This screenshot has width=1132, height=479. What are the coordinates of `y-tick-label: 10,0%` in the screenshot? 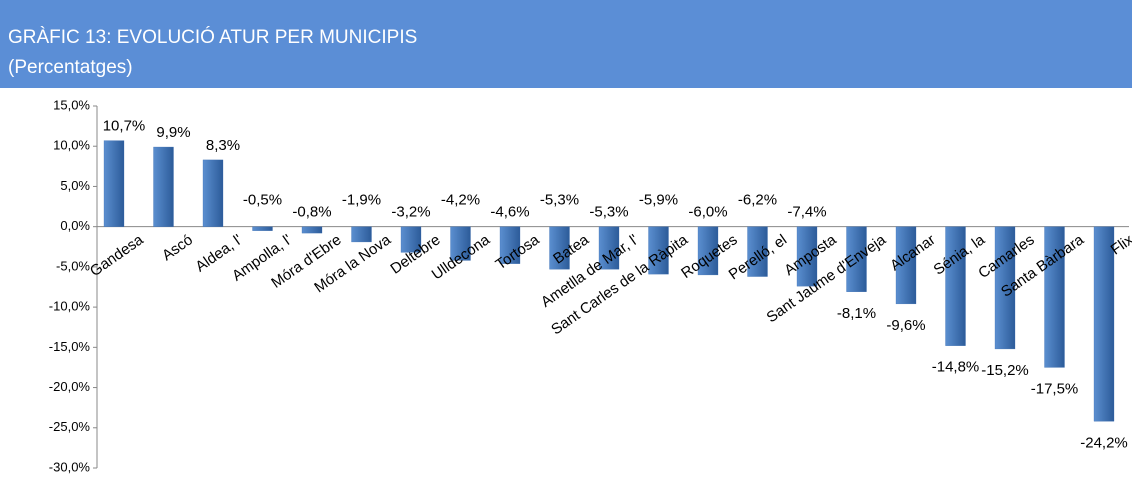 It's located at (71, 145).